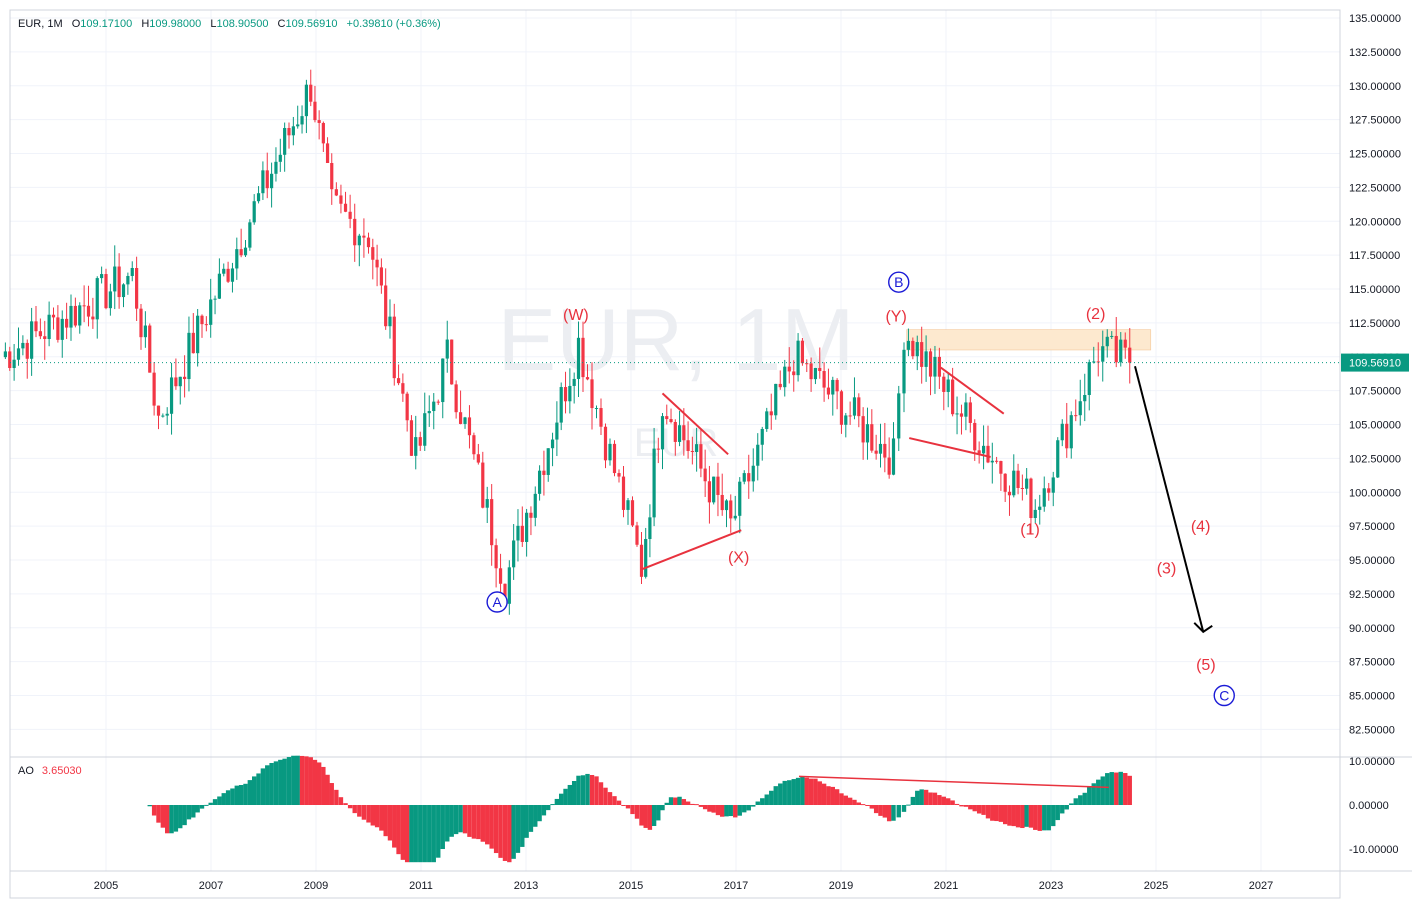  What do you see at coordinates (1030, 529) in the screenshot?
I see `wave-1-label: (1)` at bounding box center [1030, 529].